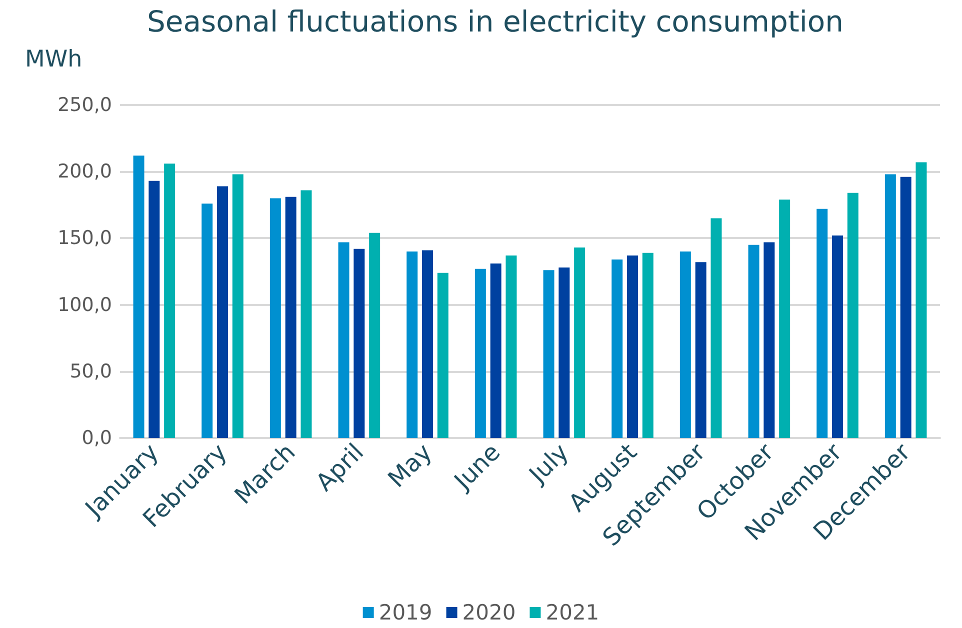 This screenshot has width=962, height=628. What do you see at coordinates (85, 105) in the screenshot?
I see `y-tick-label: 250,0` at bounding box center [85, 105].